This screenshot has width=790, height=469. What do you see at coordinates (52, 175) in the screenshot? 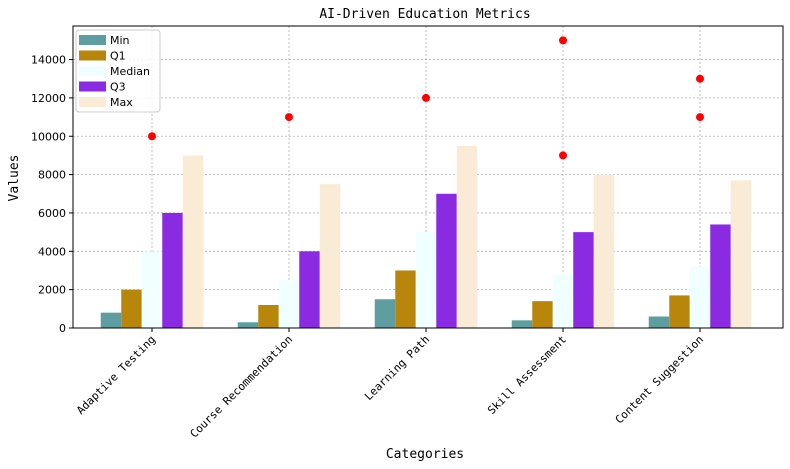
I see `y-tick-label: 8000` at bounding box center [52, 175].